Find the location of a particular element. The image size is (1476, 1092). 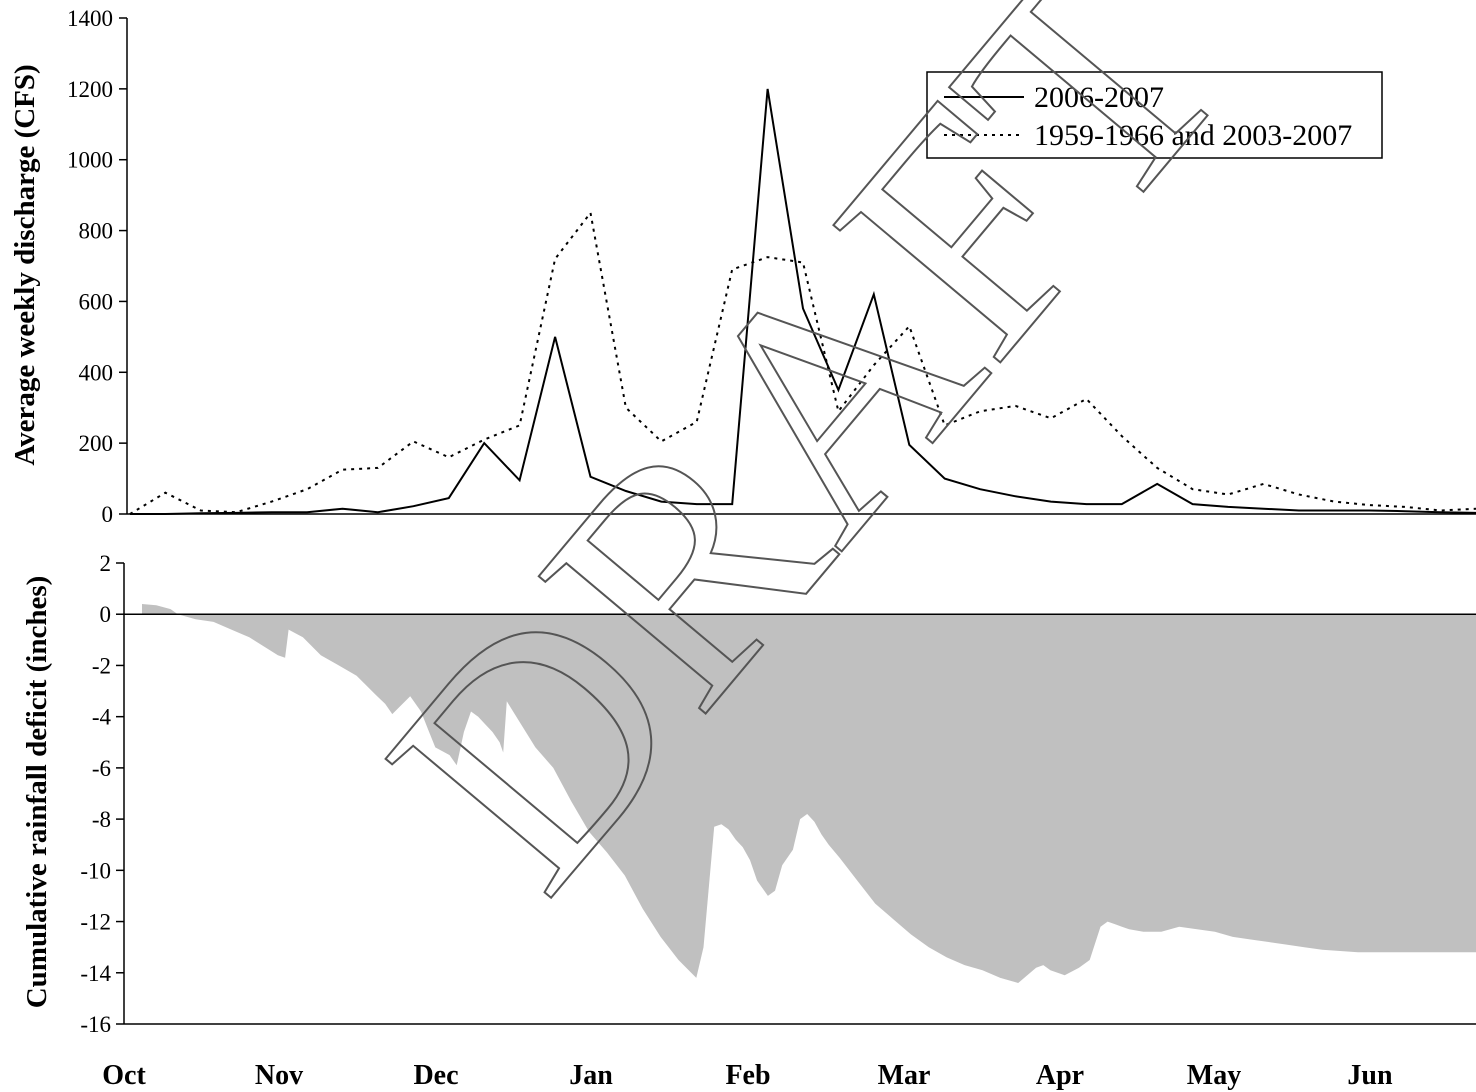

discharge-y-tick-label: 0 is located at coordinates (108, 514).